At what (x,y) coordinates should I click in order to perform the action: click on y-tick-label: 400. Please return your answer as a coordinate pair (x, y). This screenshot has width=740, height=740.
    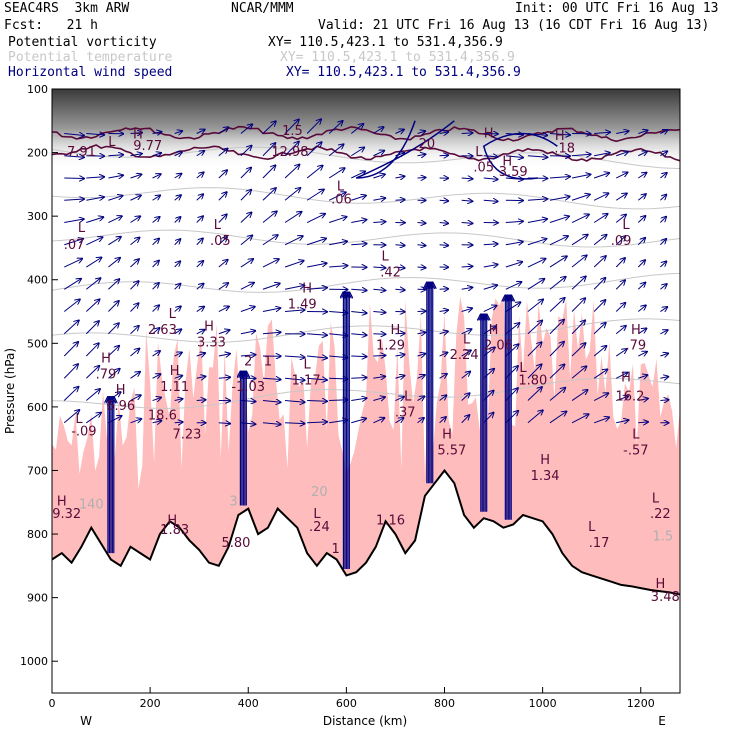
    Looking at the image, I should click on (37, 280).